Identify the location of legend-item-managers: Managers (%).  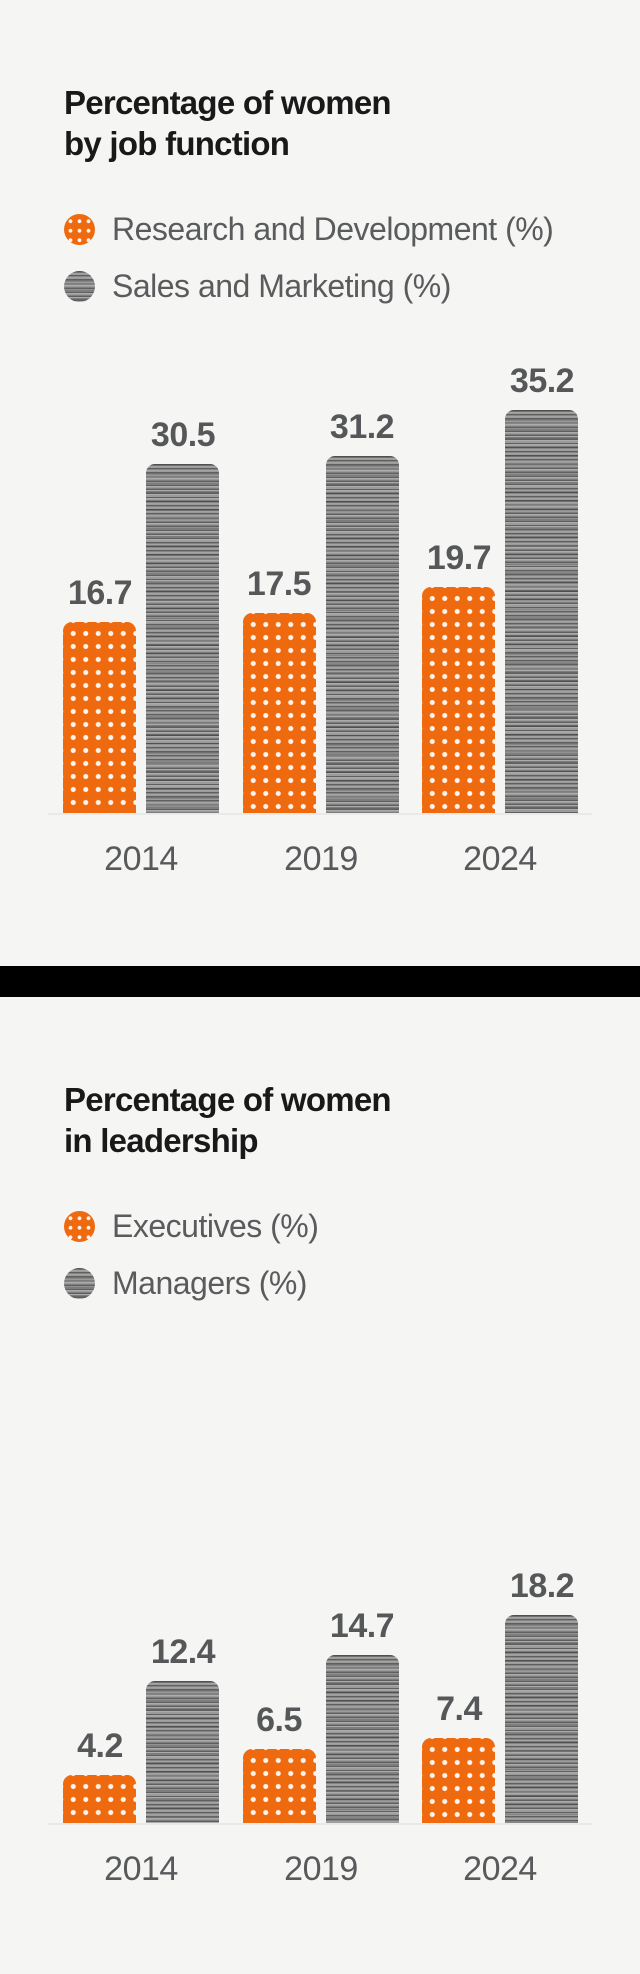
(185, 1283).